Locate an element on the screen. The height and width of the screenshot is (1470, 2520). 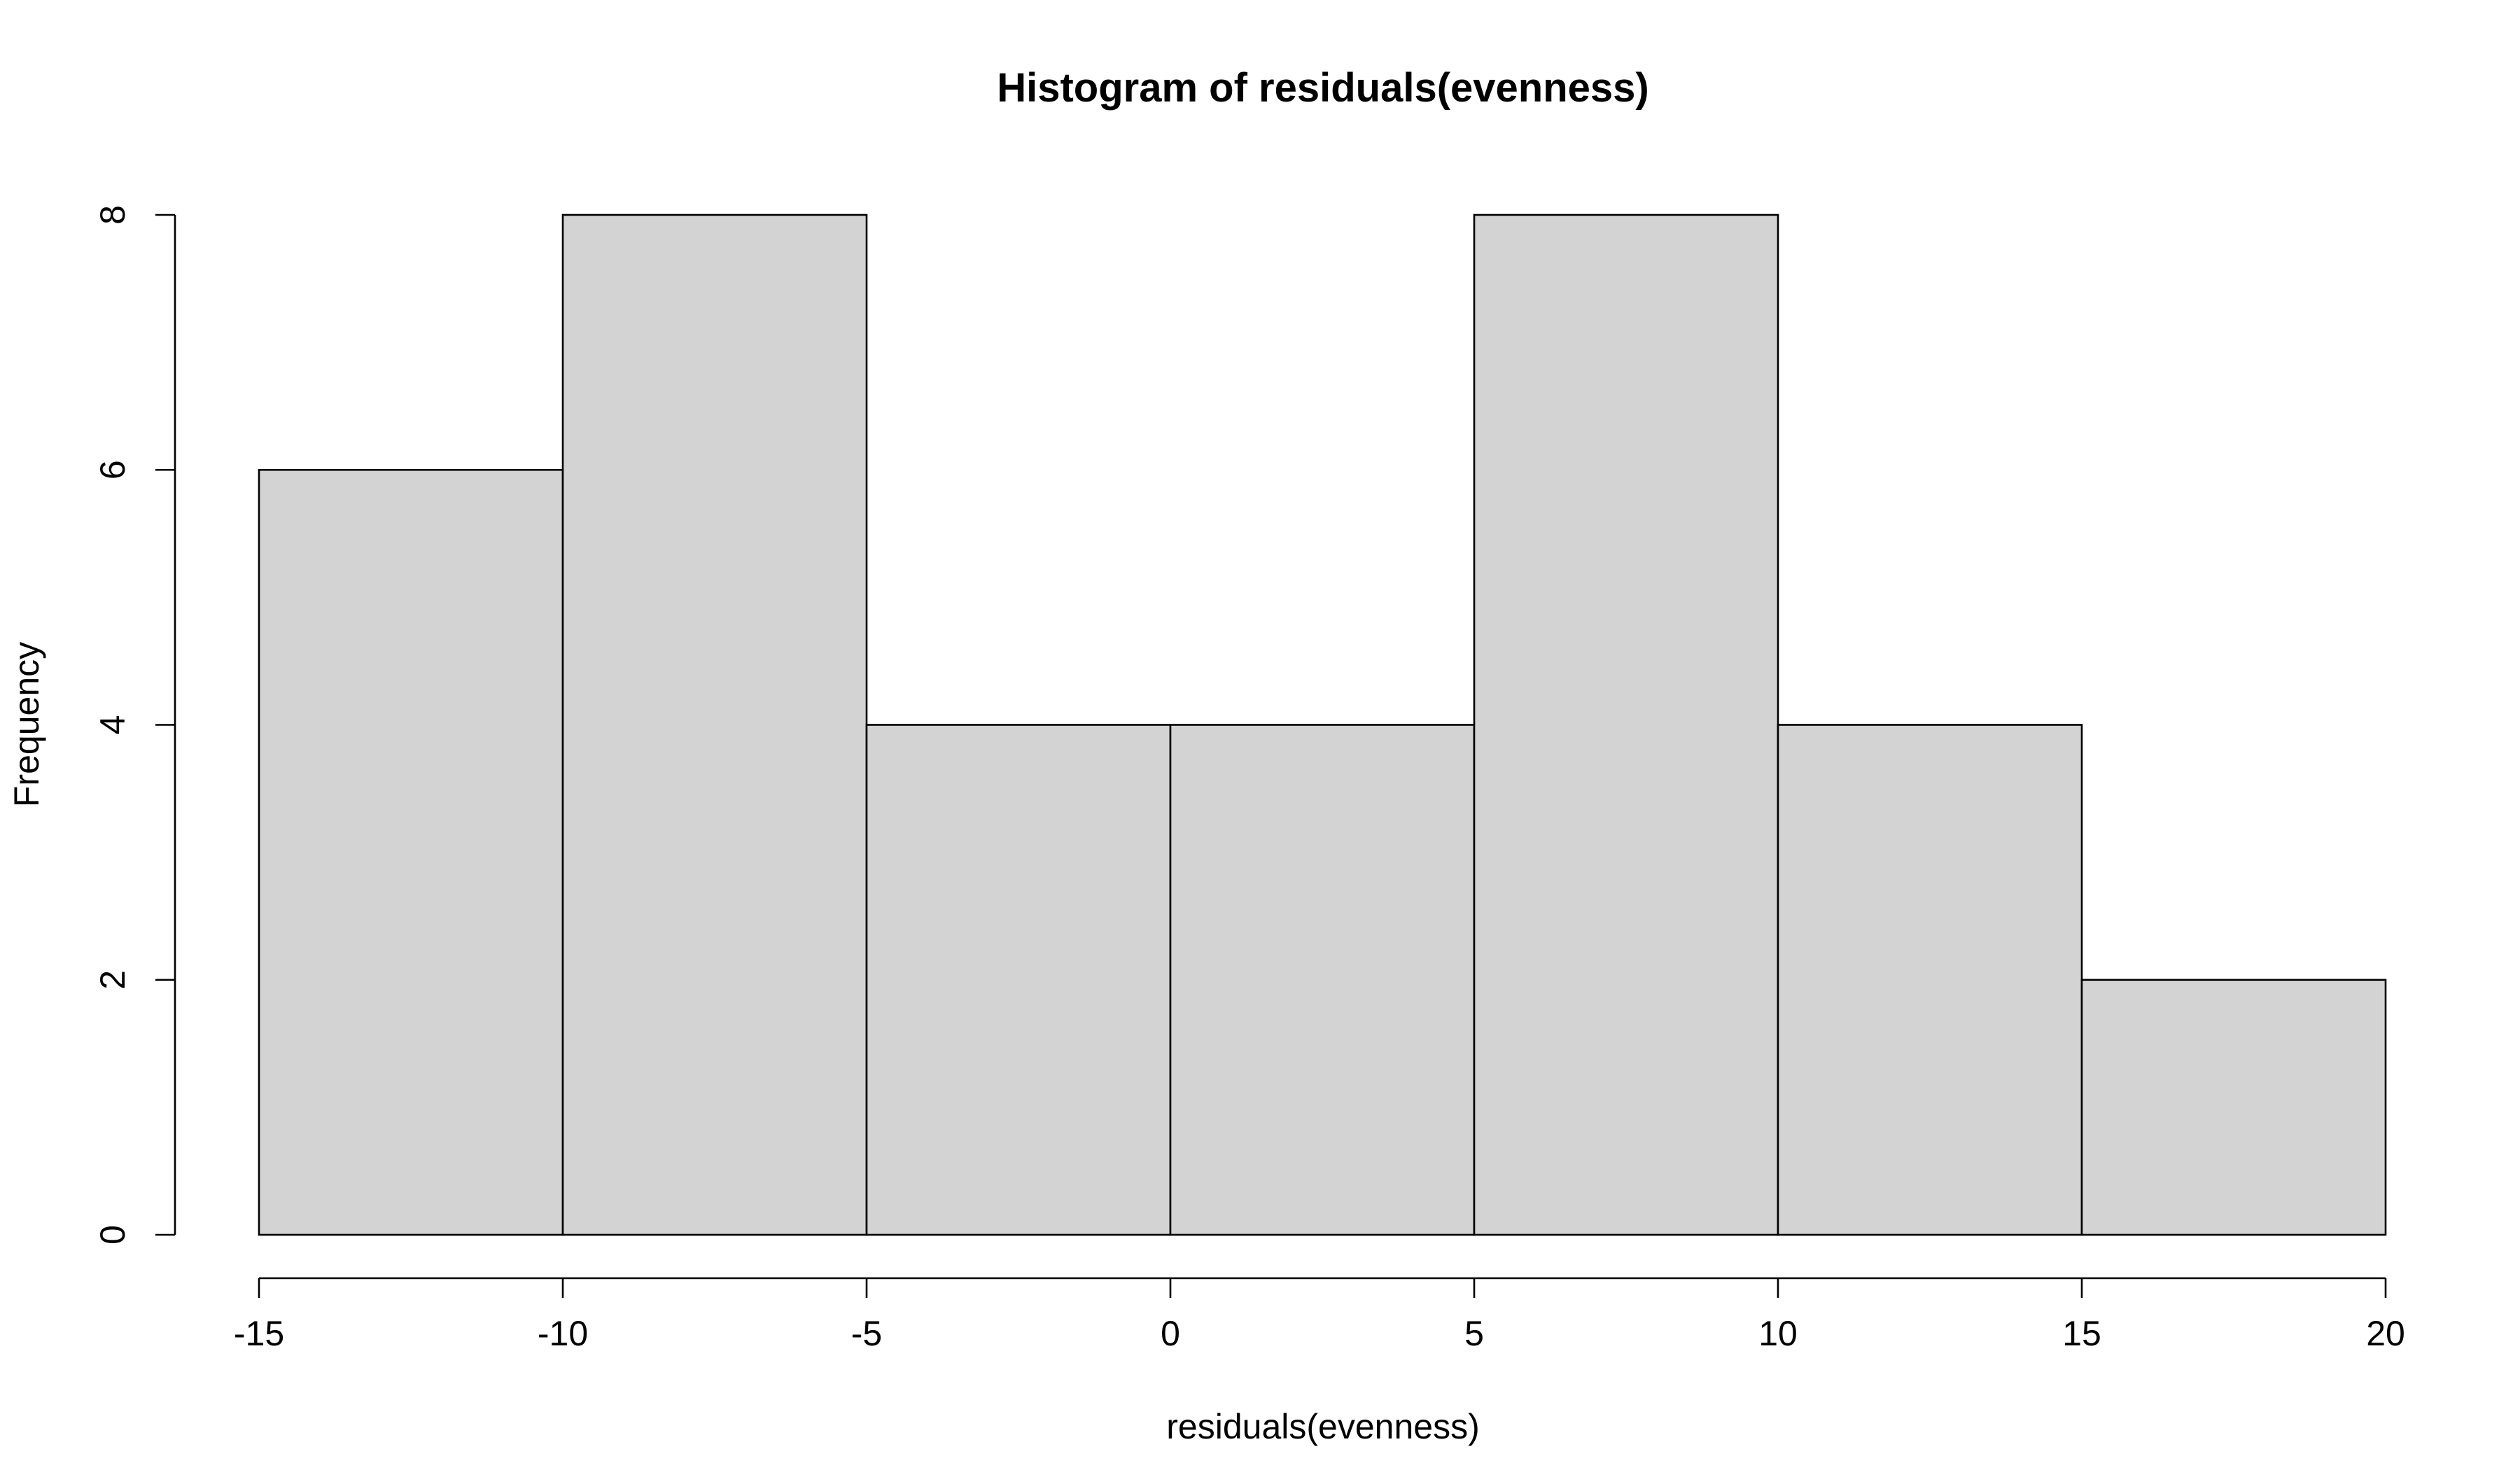
x-tick-label-0: -15 is located at coordinates (259, 1333).